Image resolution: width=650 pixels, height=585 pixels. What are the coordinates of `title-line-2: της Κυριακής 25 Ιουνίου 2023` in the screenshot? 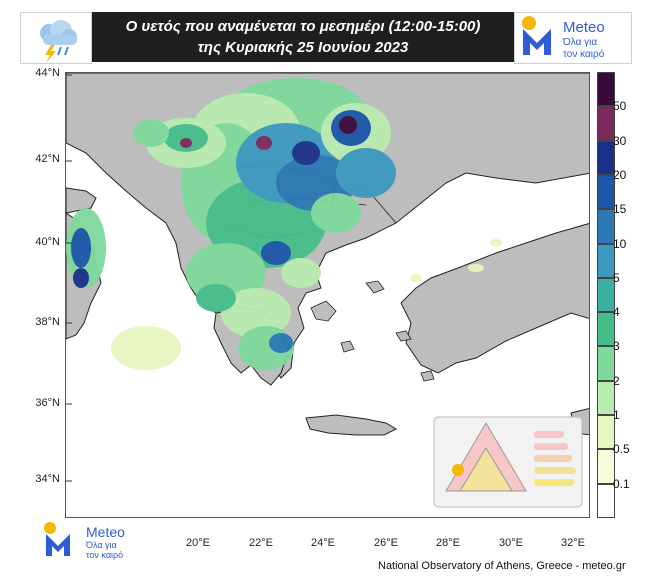 It's located at (303, 47).